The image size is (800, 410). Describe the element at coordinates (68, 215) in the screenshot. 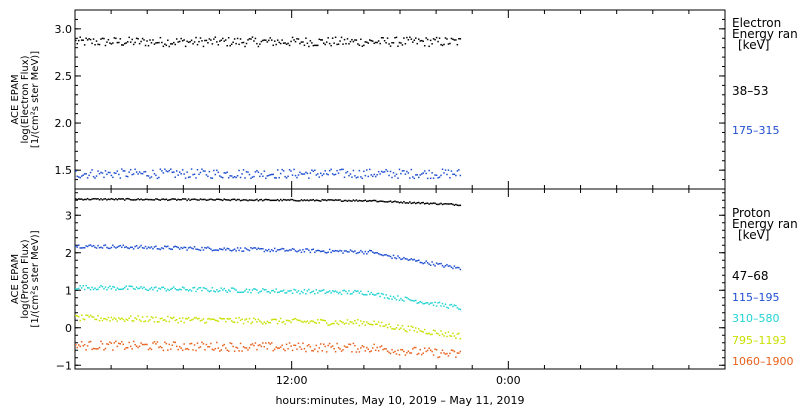

I see `y-tick-label: 3` at that location.